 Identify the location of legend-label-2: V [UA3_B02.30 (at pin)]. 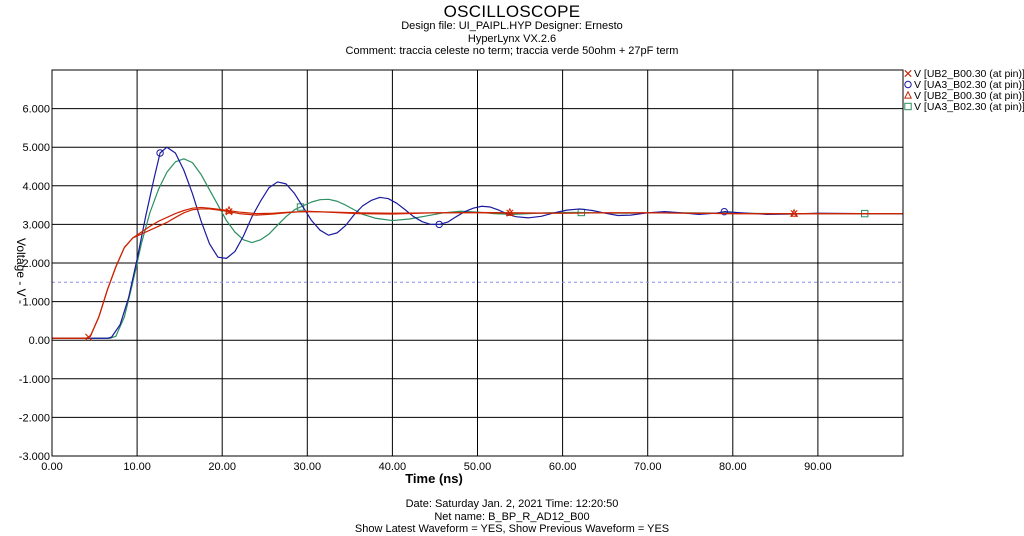
(969, 85).